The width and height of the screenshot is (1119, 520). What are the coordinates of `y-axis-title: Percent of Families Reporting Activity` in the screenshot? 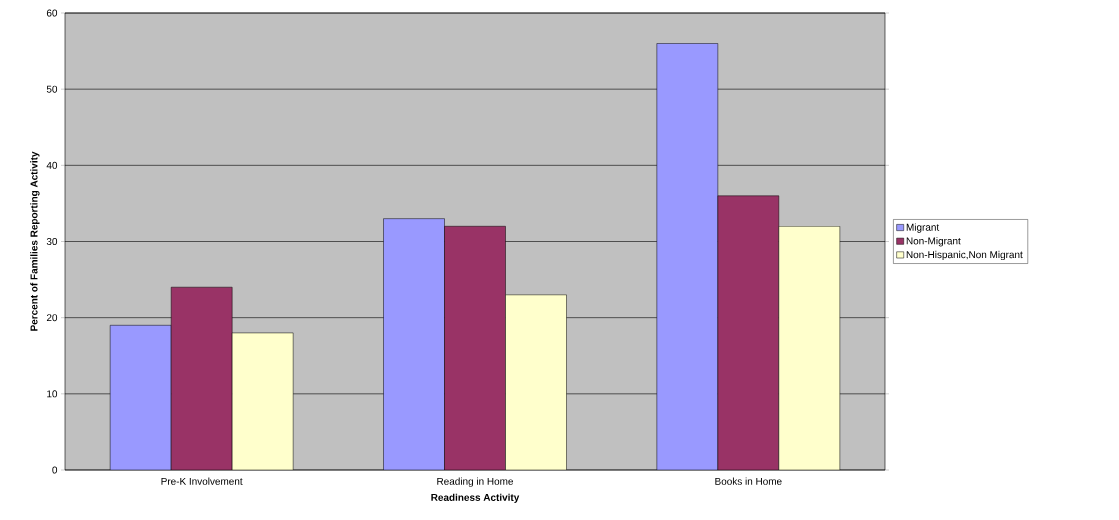 It's located at (35, 241).